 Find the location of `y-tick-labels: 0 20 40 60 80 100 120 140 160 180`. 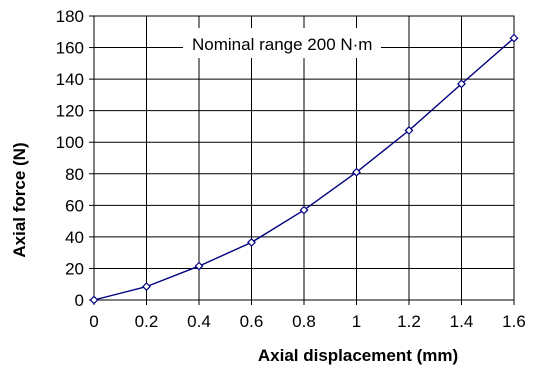

y-tick-labels: 0 20 40 60 80 100 120 140 160 180 is located at coordinates (70, 158).